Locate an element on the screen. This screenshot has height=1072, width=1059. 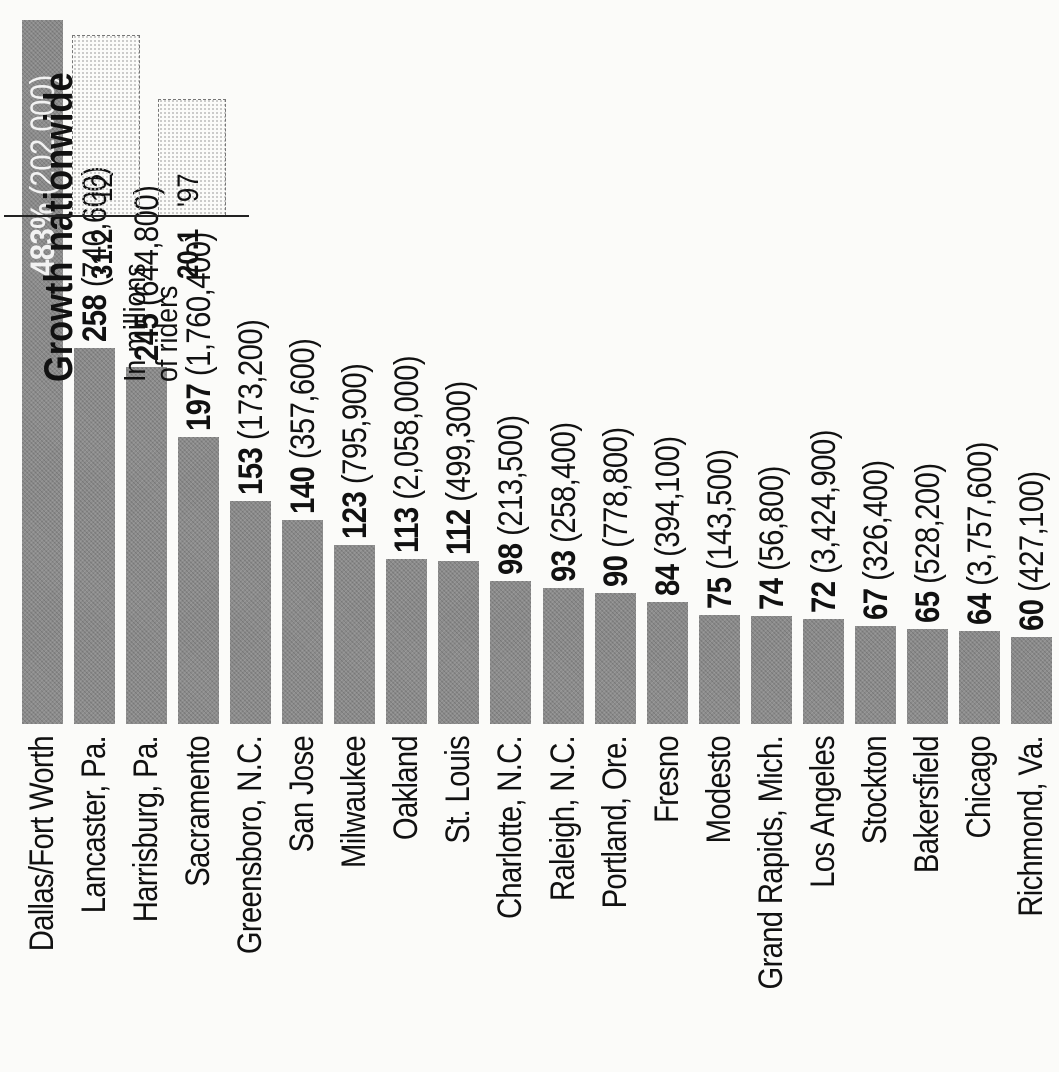
city-label: Chicago is located at coordinates (978, 787).